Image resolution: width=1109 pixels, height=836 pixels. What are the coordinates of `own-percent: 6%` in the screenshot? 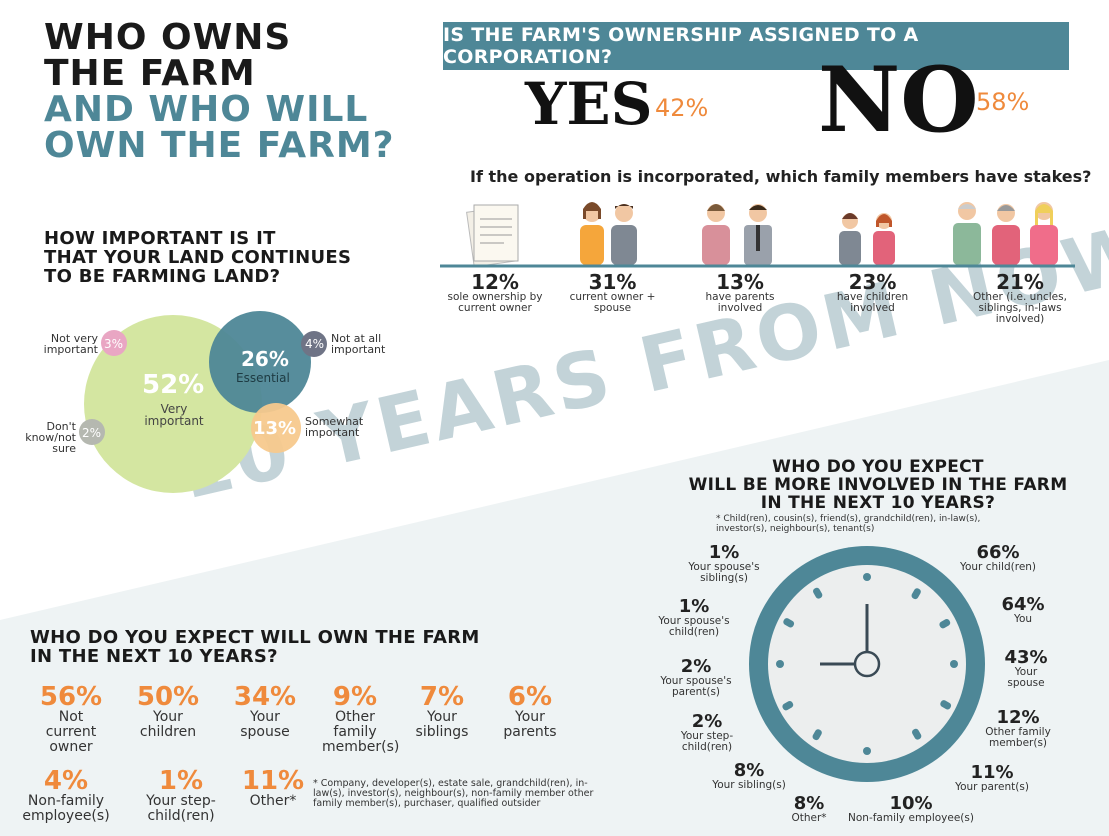 It's located at (530, 697).